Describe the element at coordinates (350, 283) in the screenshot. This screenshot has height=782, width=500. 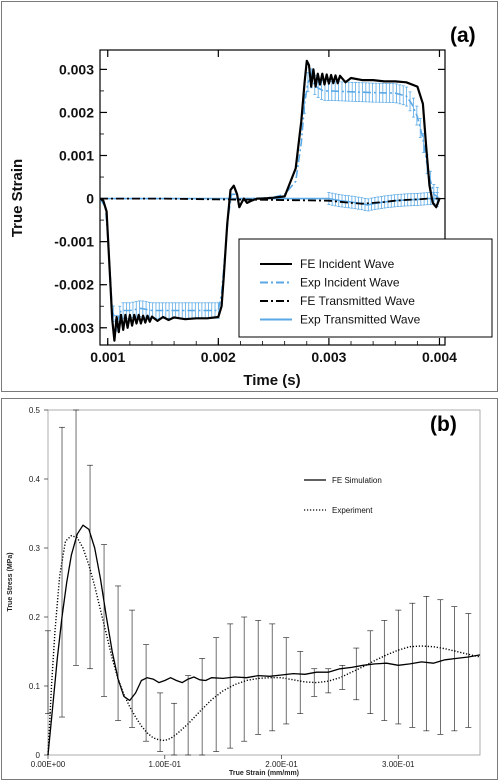
I see `chart-a-legend-label: Exp Incident Wave` at that location.